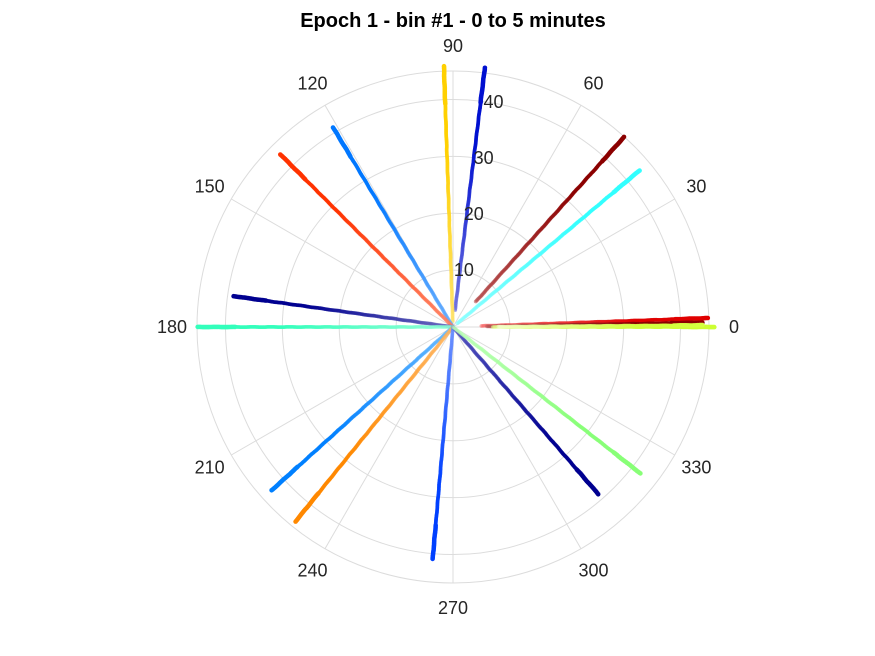 The image size is (875, 656). What do you see at coordinates (696, 468) in the screenshot?
I see `theta-tick-label: 330` at bounding box center [696, 468].